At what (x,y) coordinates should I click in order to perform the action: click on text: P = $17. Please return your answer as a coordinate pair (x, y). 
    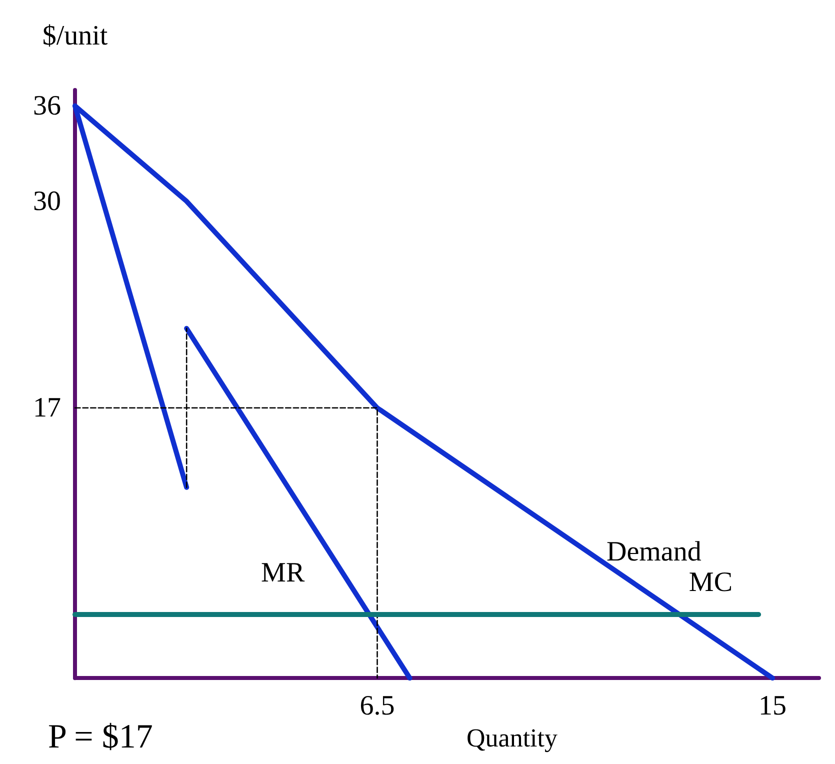
    Looking at the image, I should click on (100, 737).